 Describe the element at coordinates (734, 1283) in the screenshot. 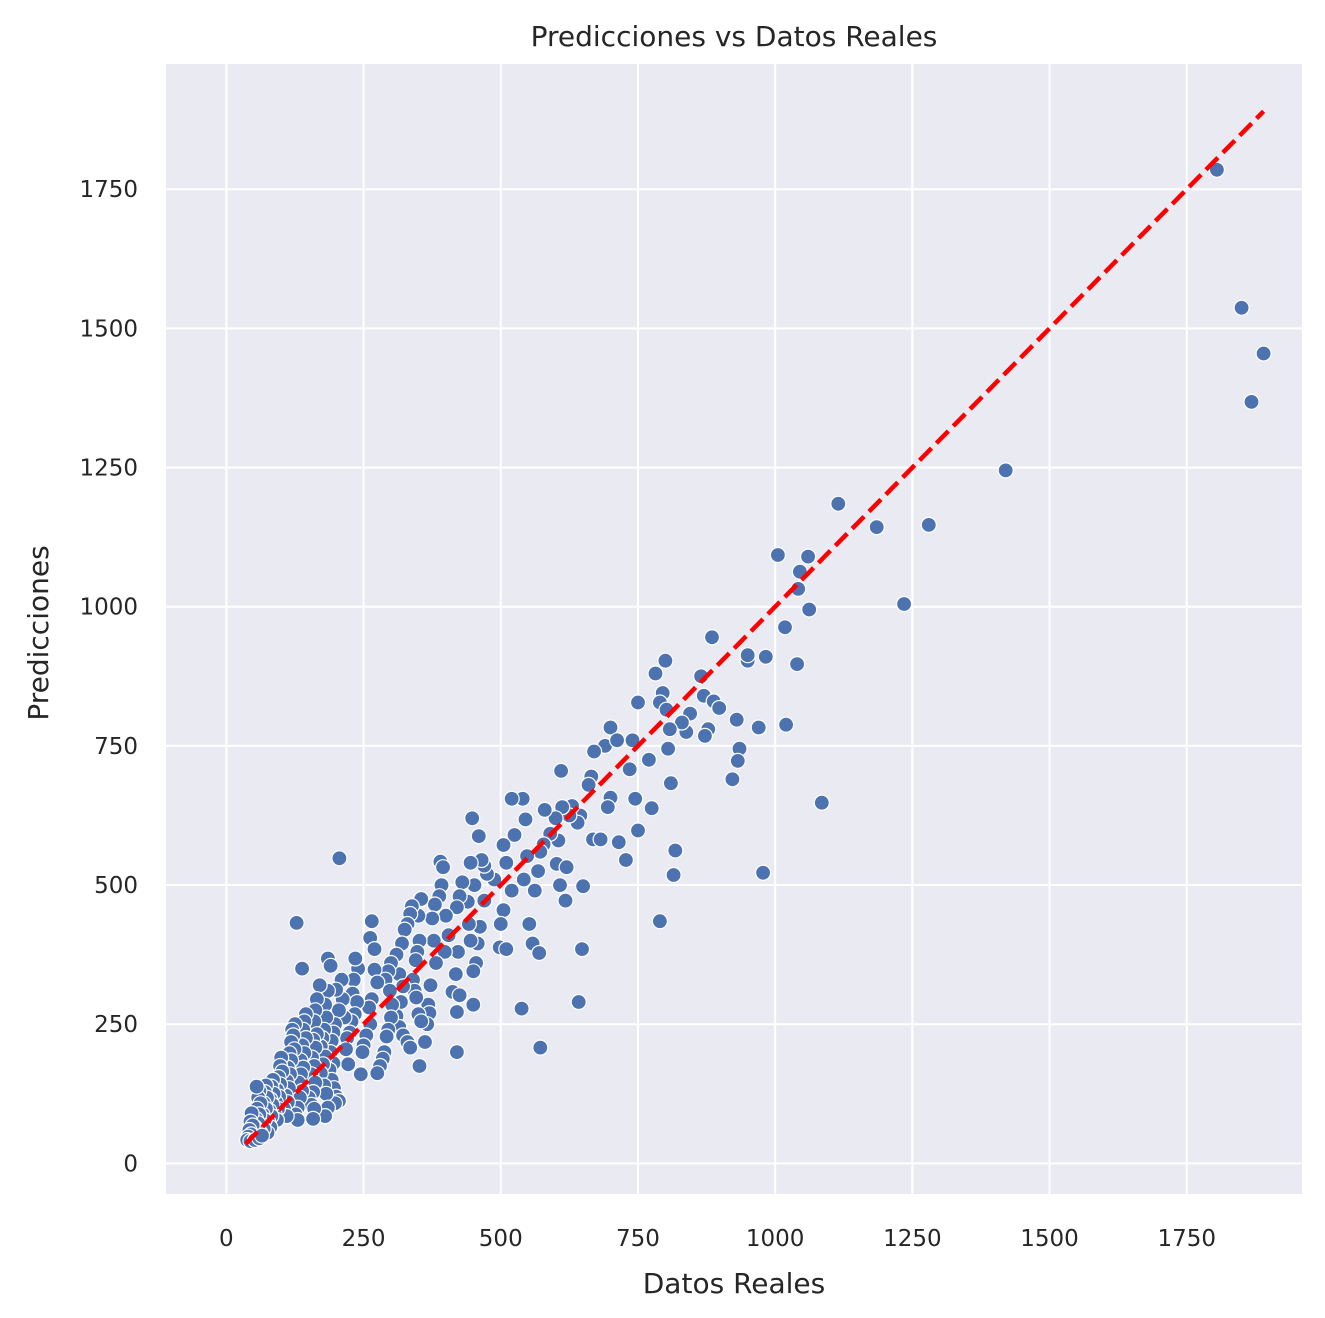

I see `x-axis-label: Datos Reales` at that location.